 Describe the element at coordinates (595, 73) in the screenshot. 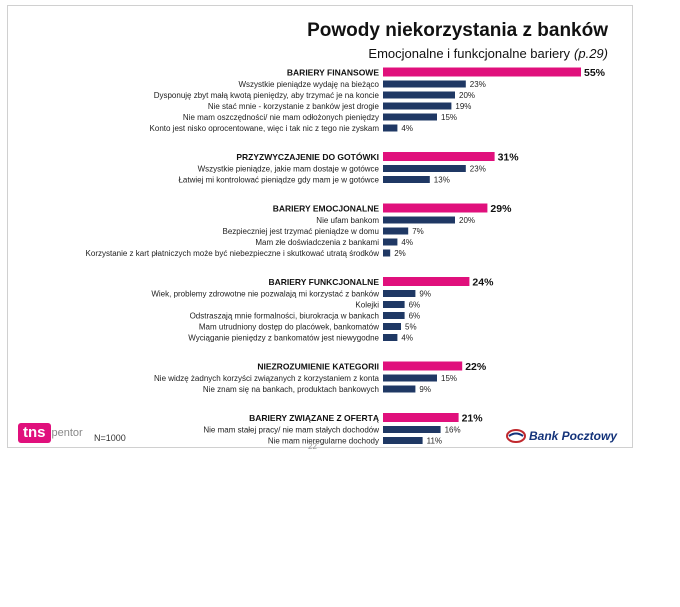

I see `category-value-label: 55%` at that location.